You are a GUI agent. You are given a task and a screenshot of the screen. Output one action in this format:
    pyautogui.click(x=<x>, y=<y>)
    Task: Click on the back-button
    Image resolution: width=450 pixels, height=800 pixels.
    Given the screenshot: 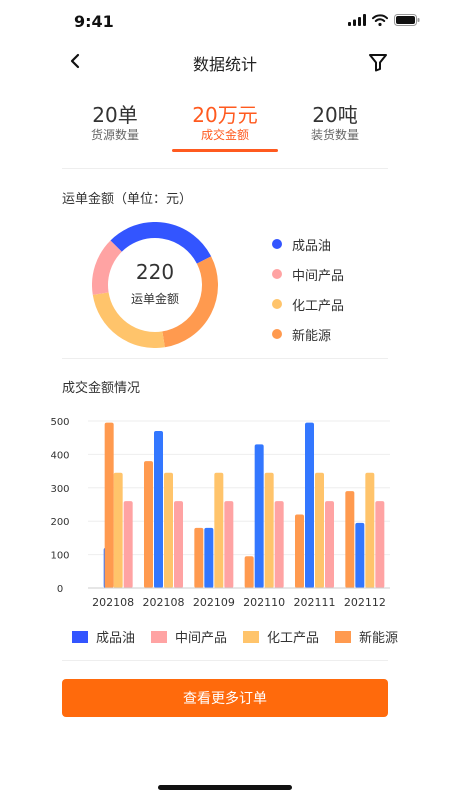 What is the action you would take?
    pyautogui.click(x=76, y=61)
    